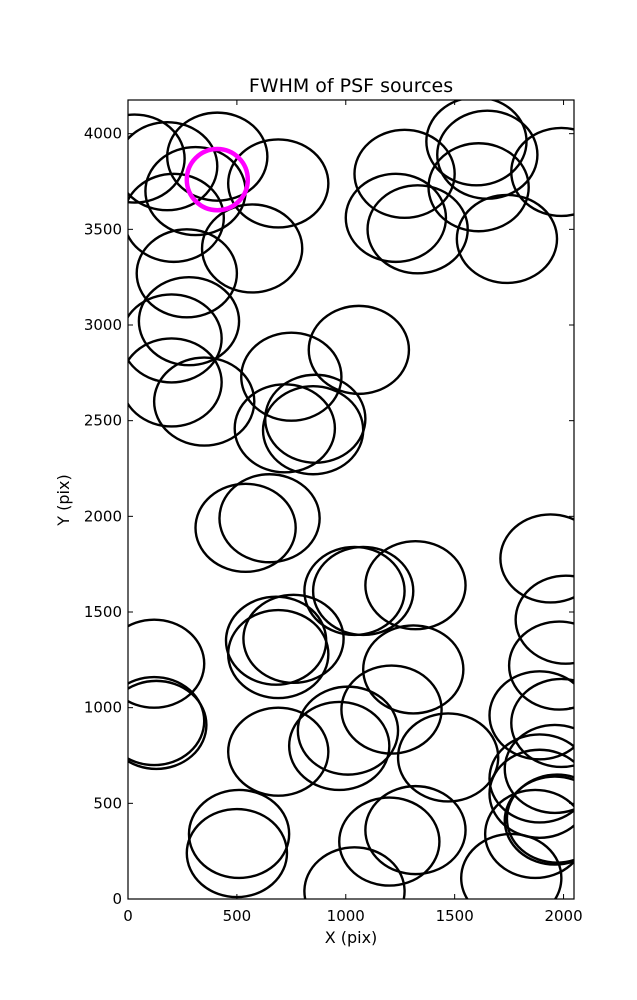 The width and height of the screenshot is (637, 1000). Describe the element at coordinates (217, 179) in the screenshot. I see `highlighted-source-circle` at that location.